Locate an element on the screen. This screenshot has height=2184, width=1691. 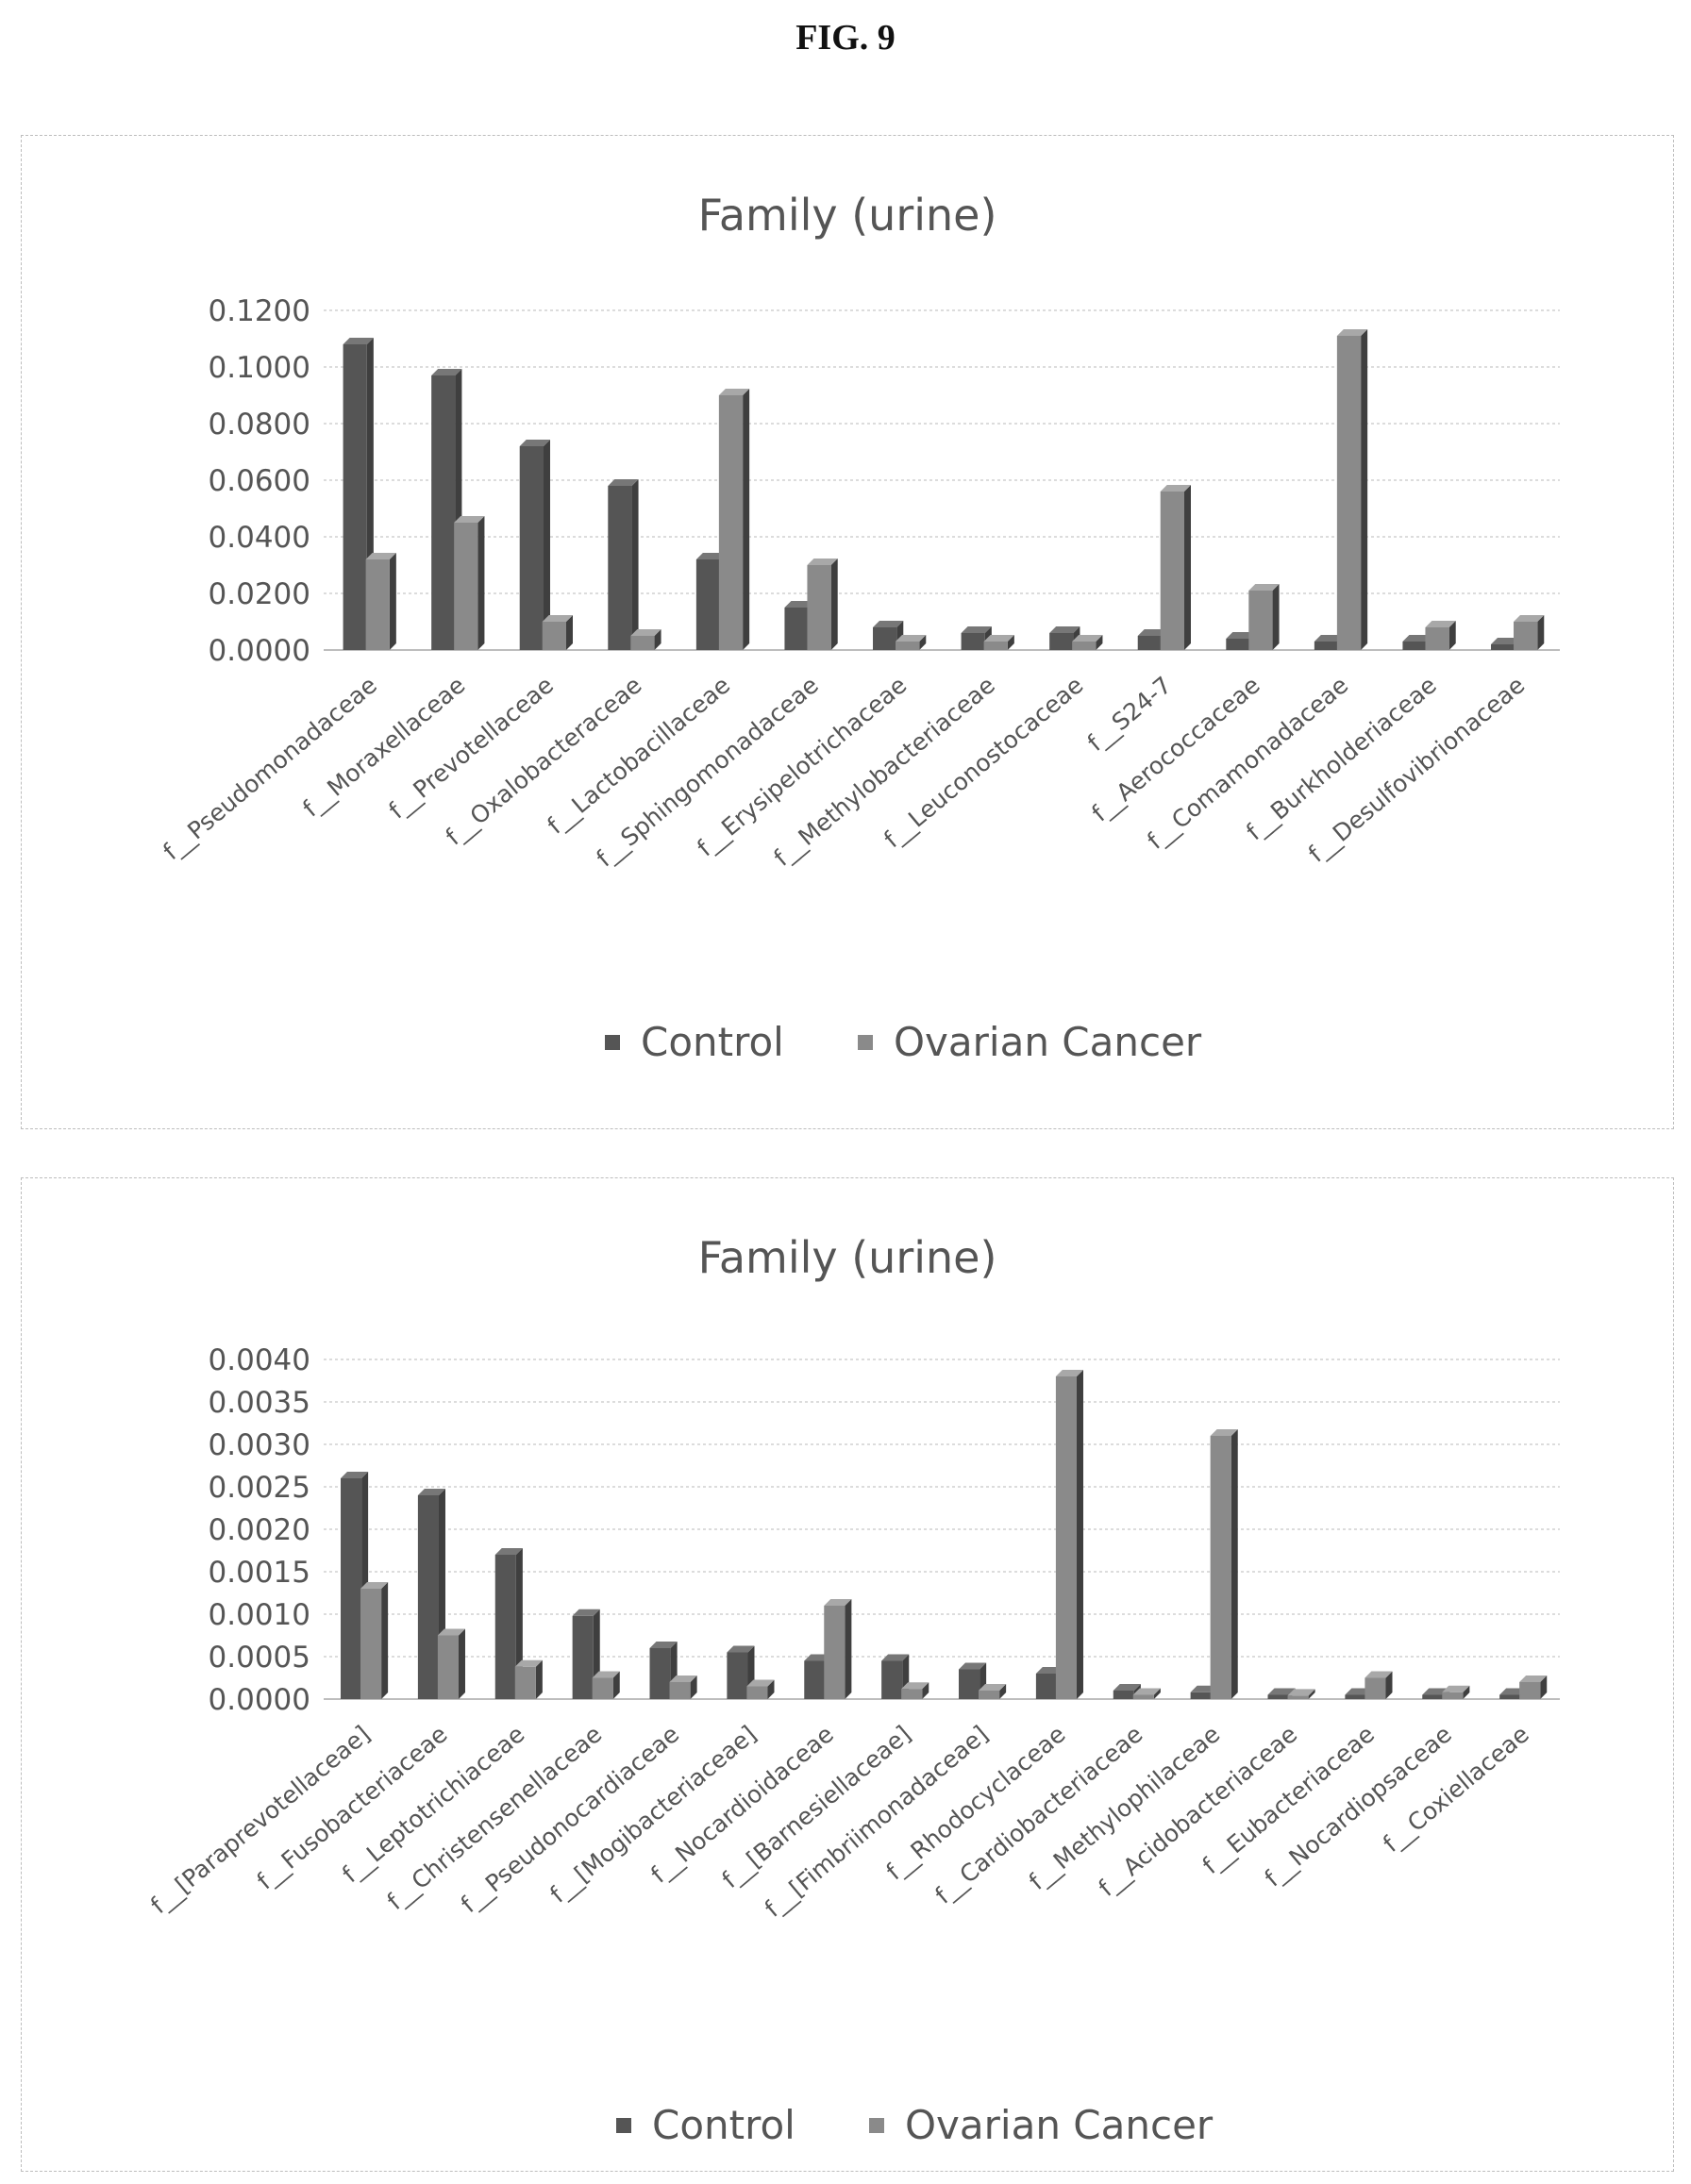
y-tick-label: 0.1200 is located at coordinates (259, 311).